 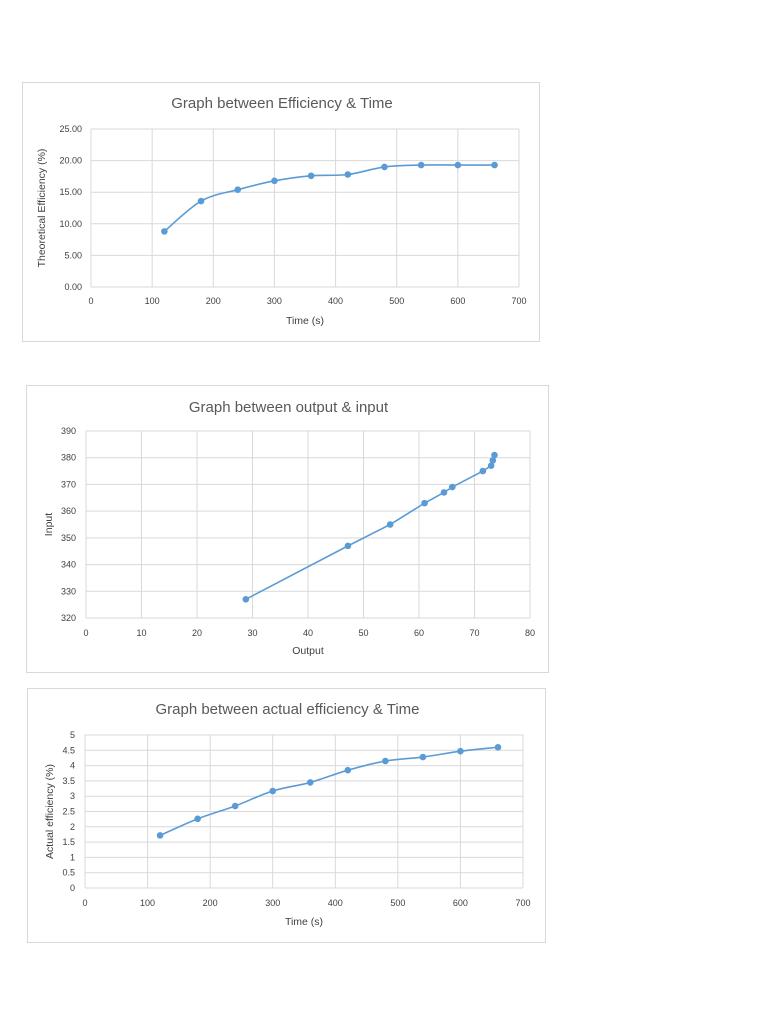 I want to click on x-tick-label: 60, so click(x=419, y=633).